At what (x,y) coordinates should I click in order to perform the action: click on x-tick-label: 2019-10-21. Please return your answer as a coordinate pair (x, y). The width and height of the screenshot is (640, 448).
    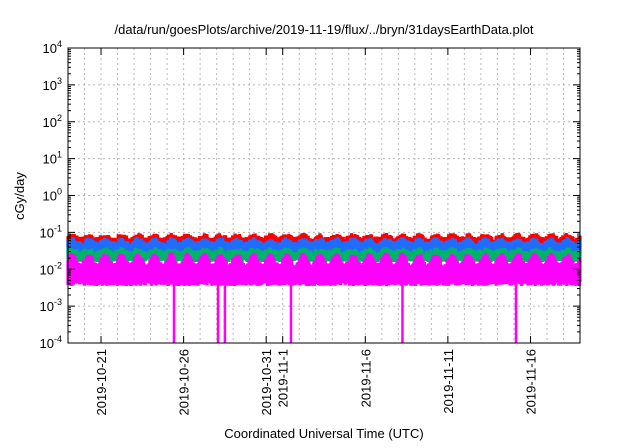
    Looking at the image, I should click on (101, 382).